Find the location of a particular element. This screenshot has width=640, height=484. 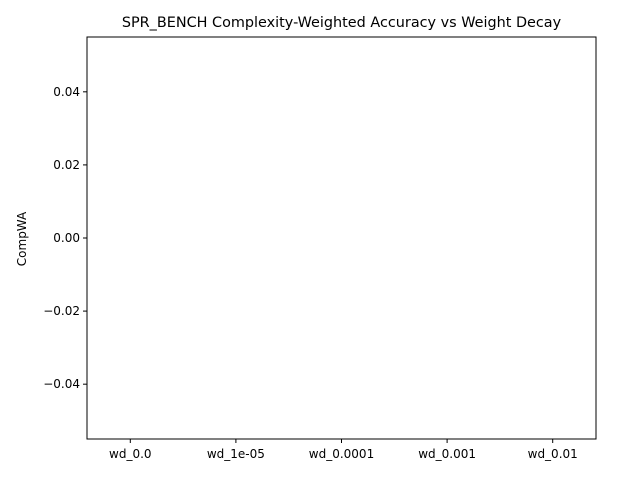

x-tick-label: wd_0.0 is located at coordinates (130, 454).